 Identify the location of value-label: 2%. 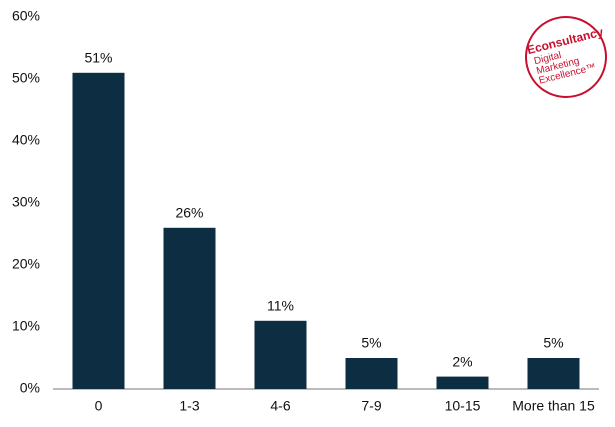
(462, 361).